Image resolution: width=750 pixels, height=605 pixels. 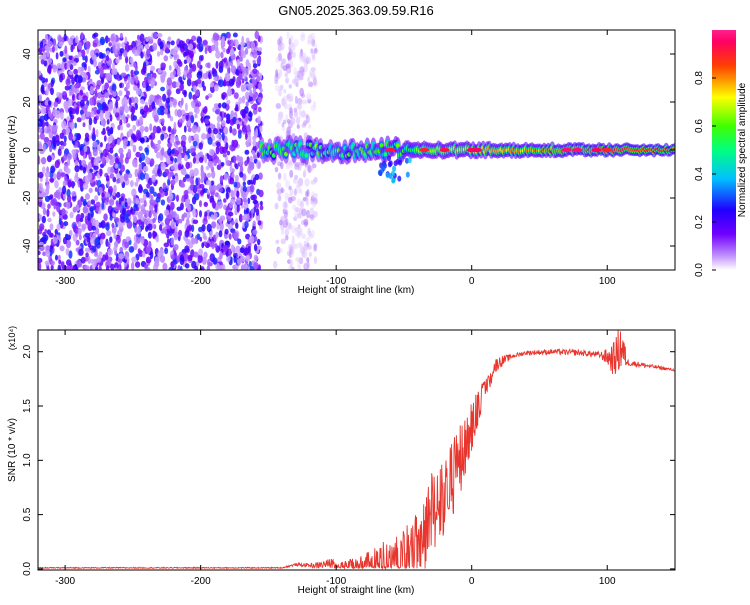 I want to click on snr-x-label: Height of straight line (km), so click(x=356, y=590).